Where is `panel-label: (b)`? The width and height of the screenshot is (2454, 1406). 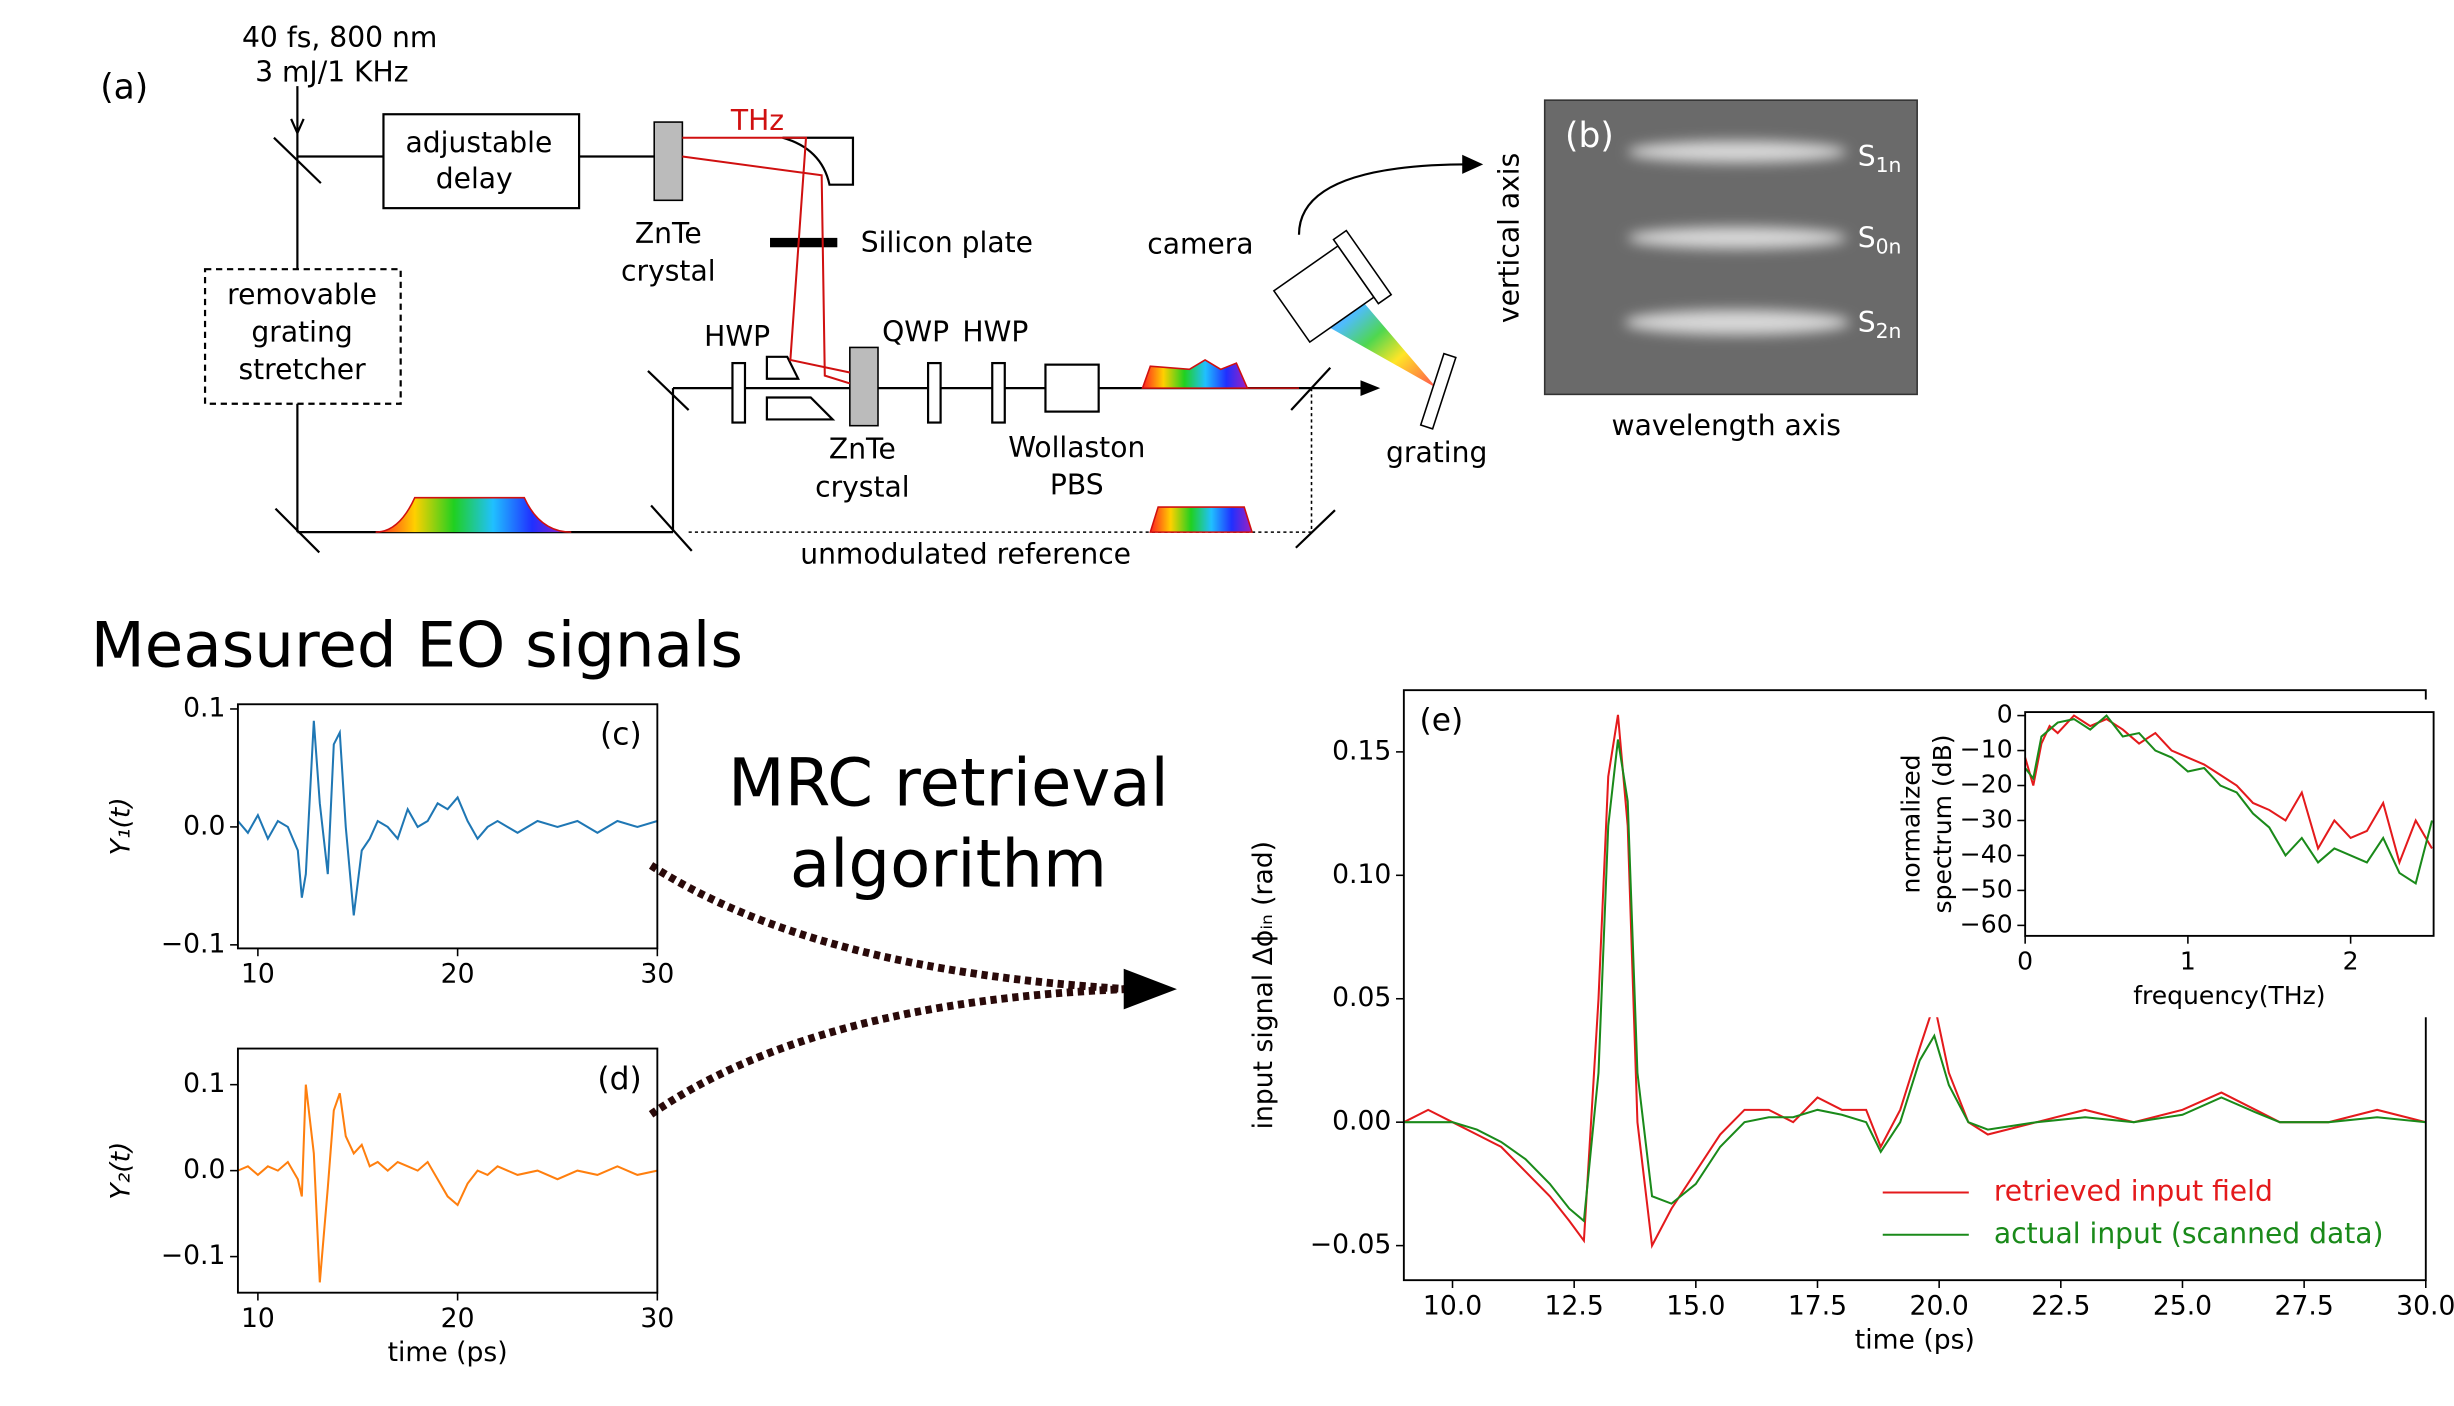 panel-label: (b) is located at coordinates (1589, 136).